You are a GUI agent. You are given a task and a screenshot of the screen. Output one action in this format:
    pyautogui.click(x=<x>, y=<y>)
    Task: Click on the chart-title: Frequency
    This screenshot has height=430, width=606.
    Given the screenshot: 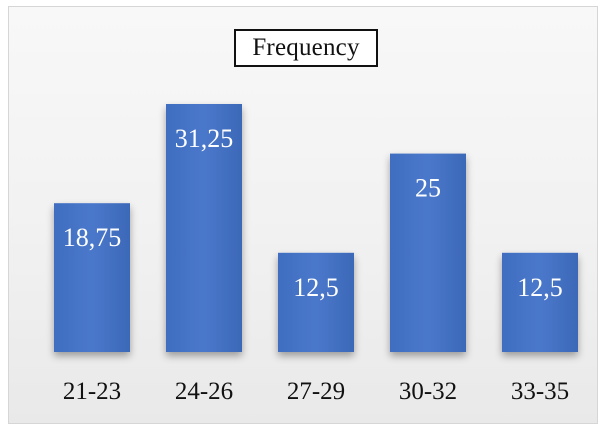 What is the action you would take?
    pyautogui.click(x=306, y=47)
    